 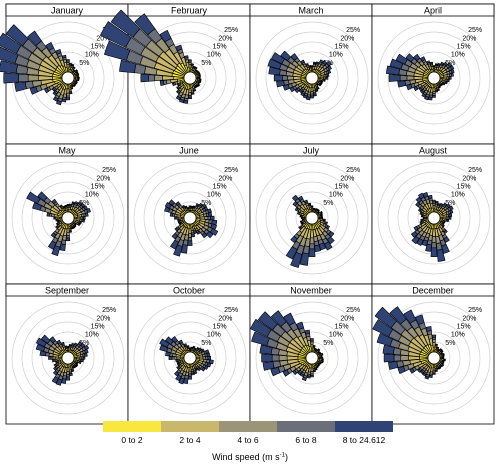 What do you see at coordinates (67, 291) in the screenshot?
I see `panel-title: September` at bounding box center [67, 291].